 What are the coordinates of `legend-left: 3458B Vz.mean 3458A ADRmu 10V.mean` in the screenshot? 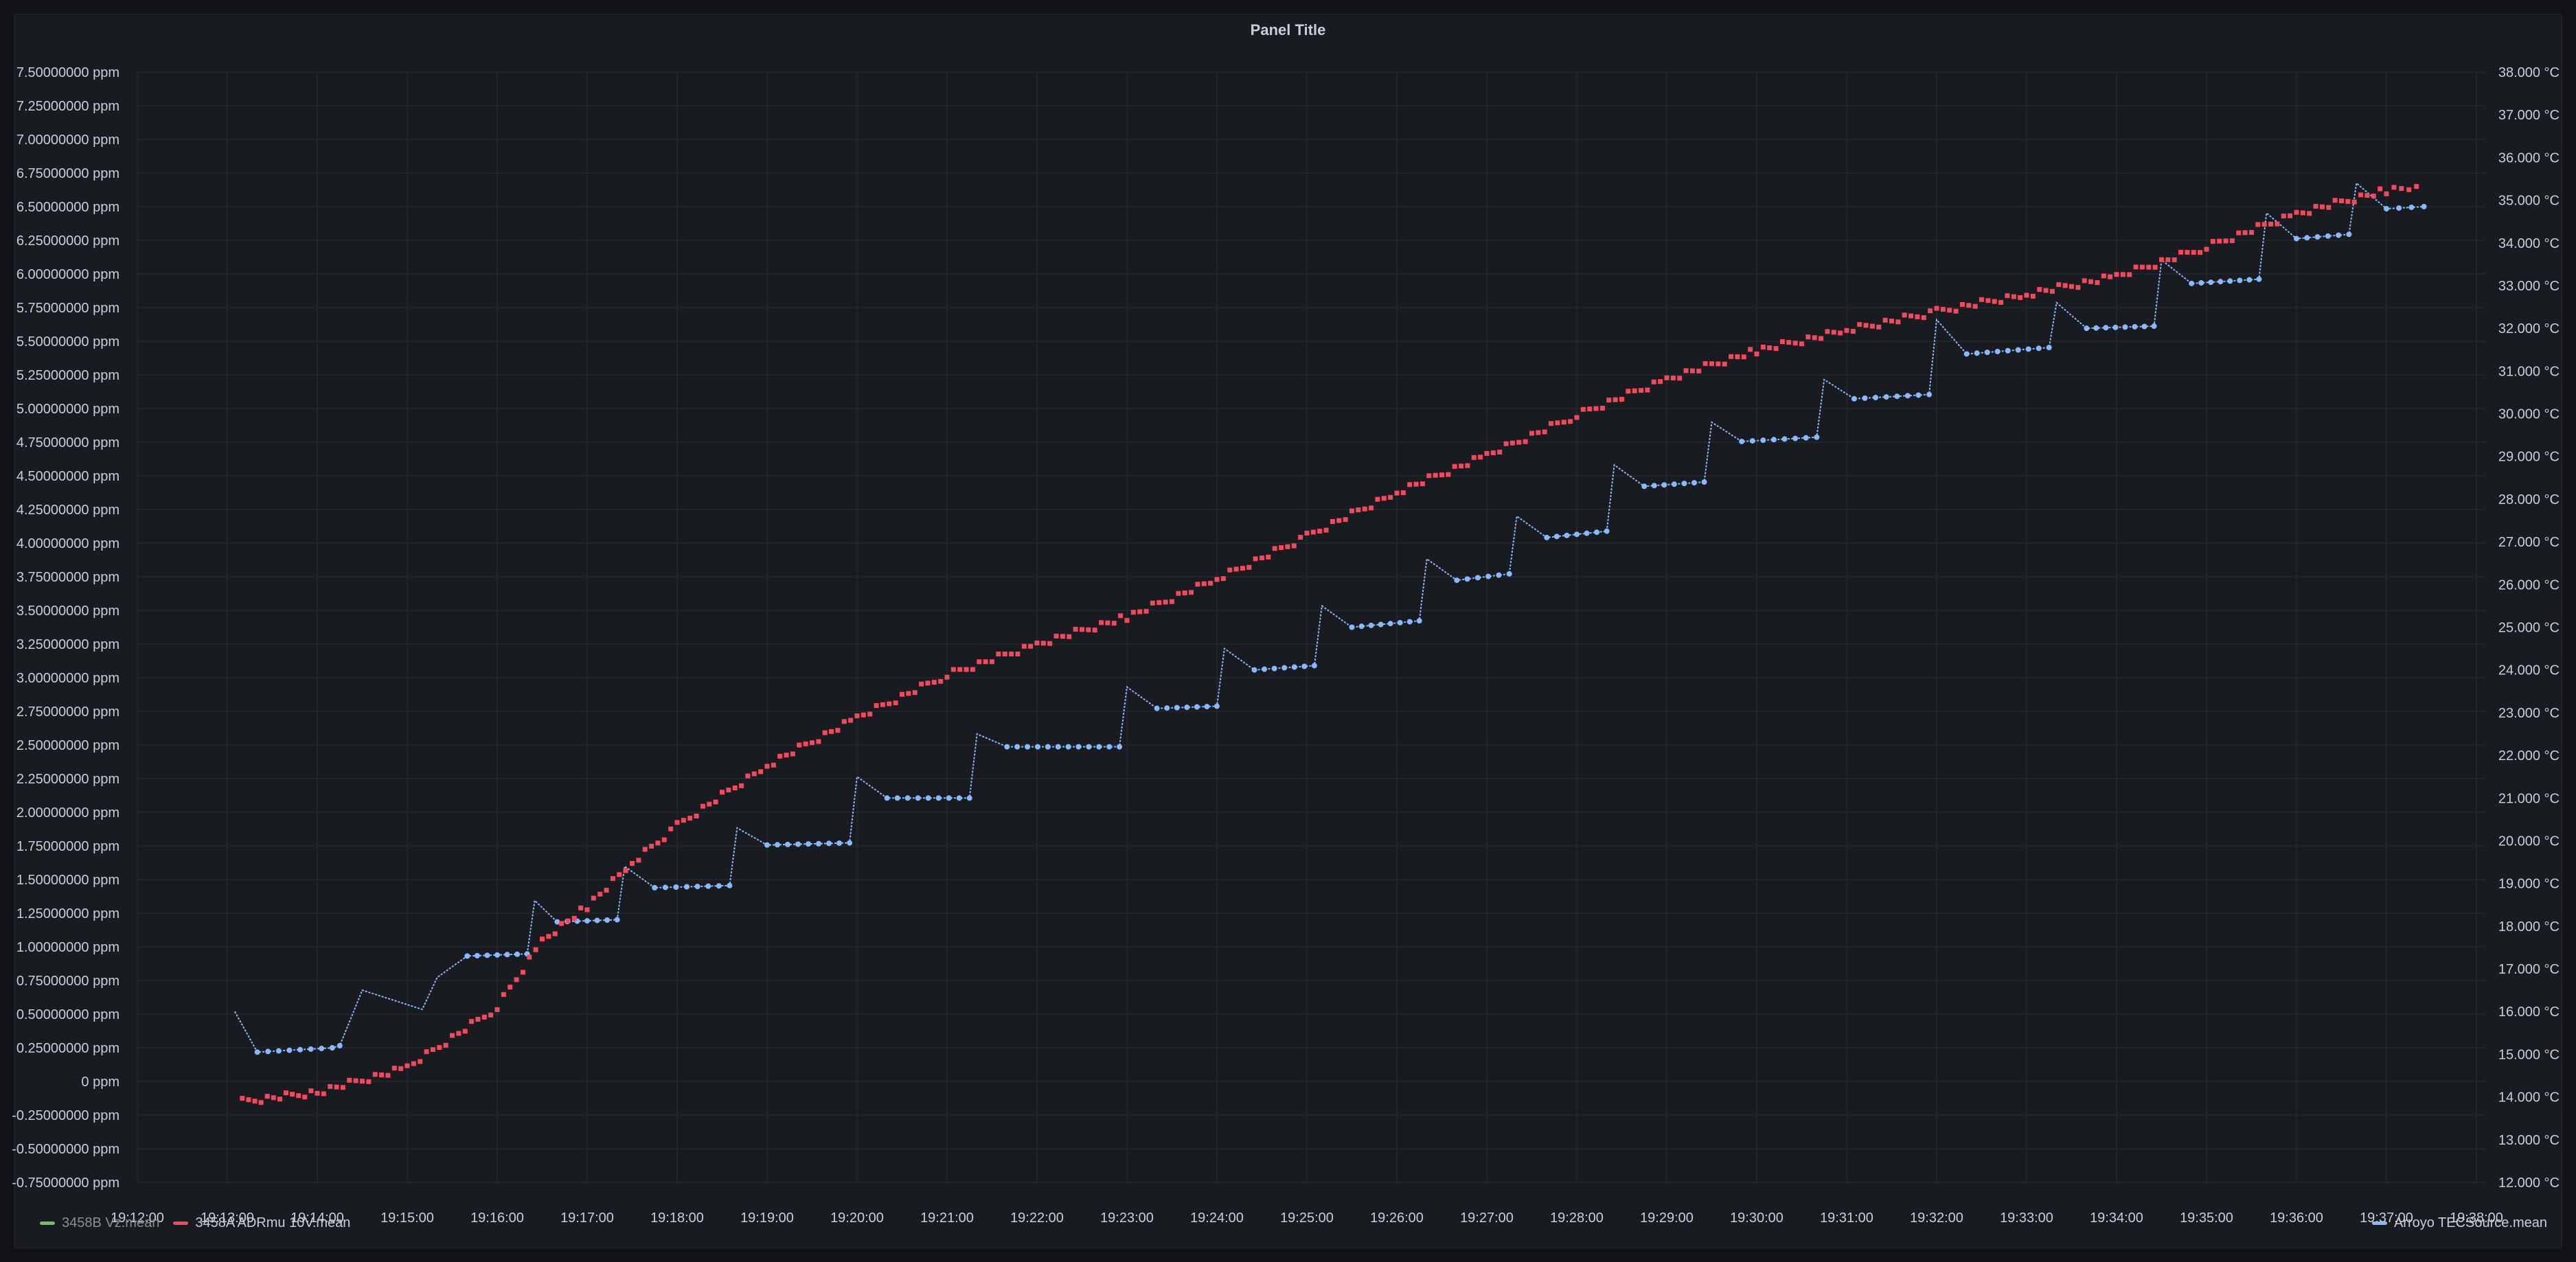 It's located at (202, 1223).